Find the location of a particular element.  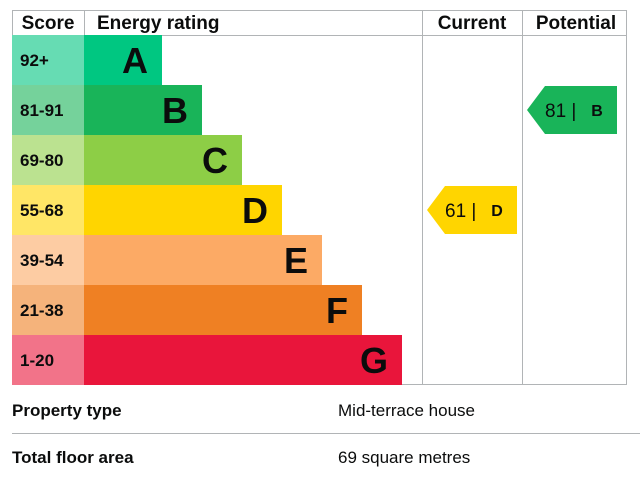

score-cell-d is located at coordinates (48, 210).